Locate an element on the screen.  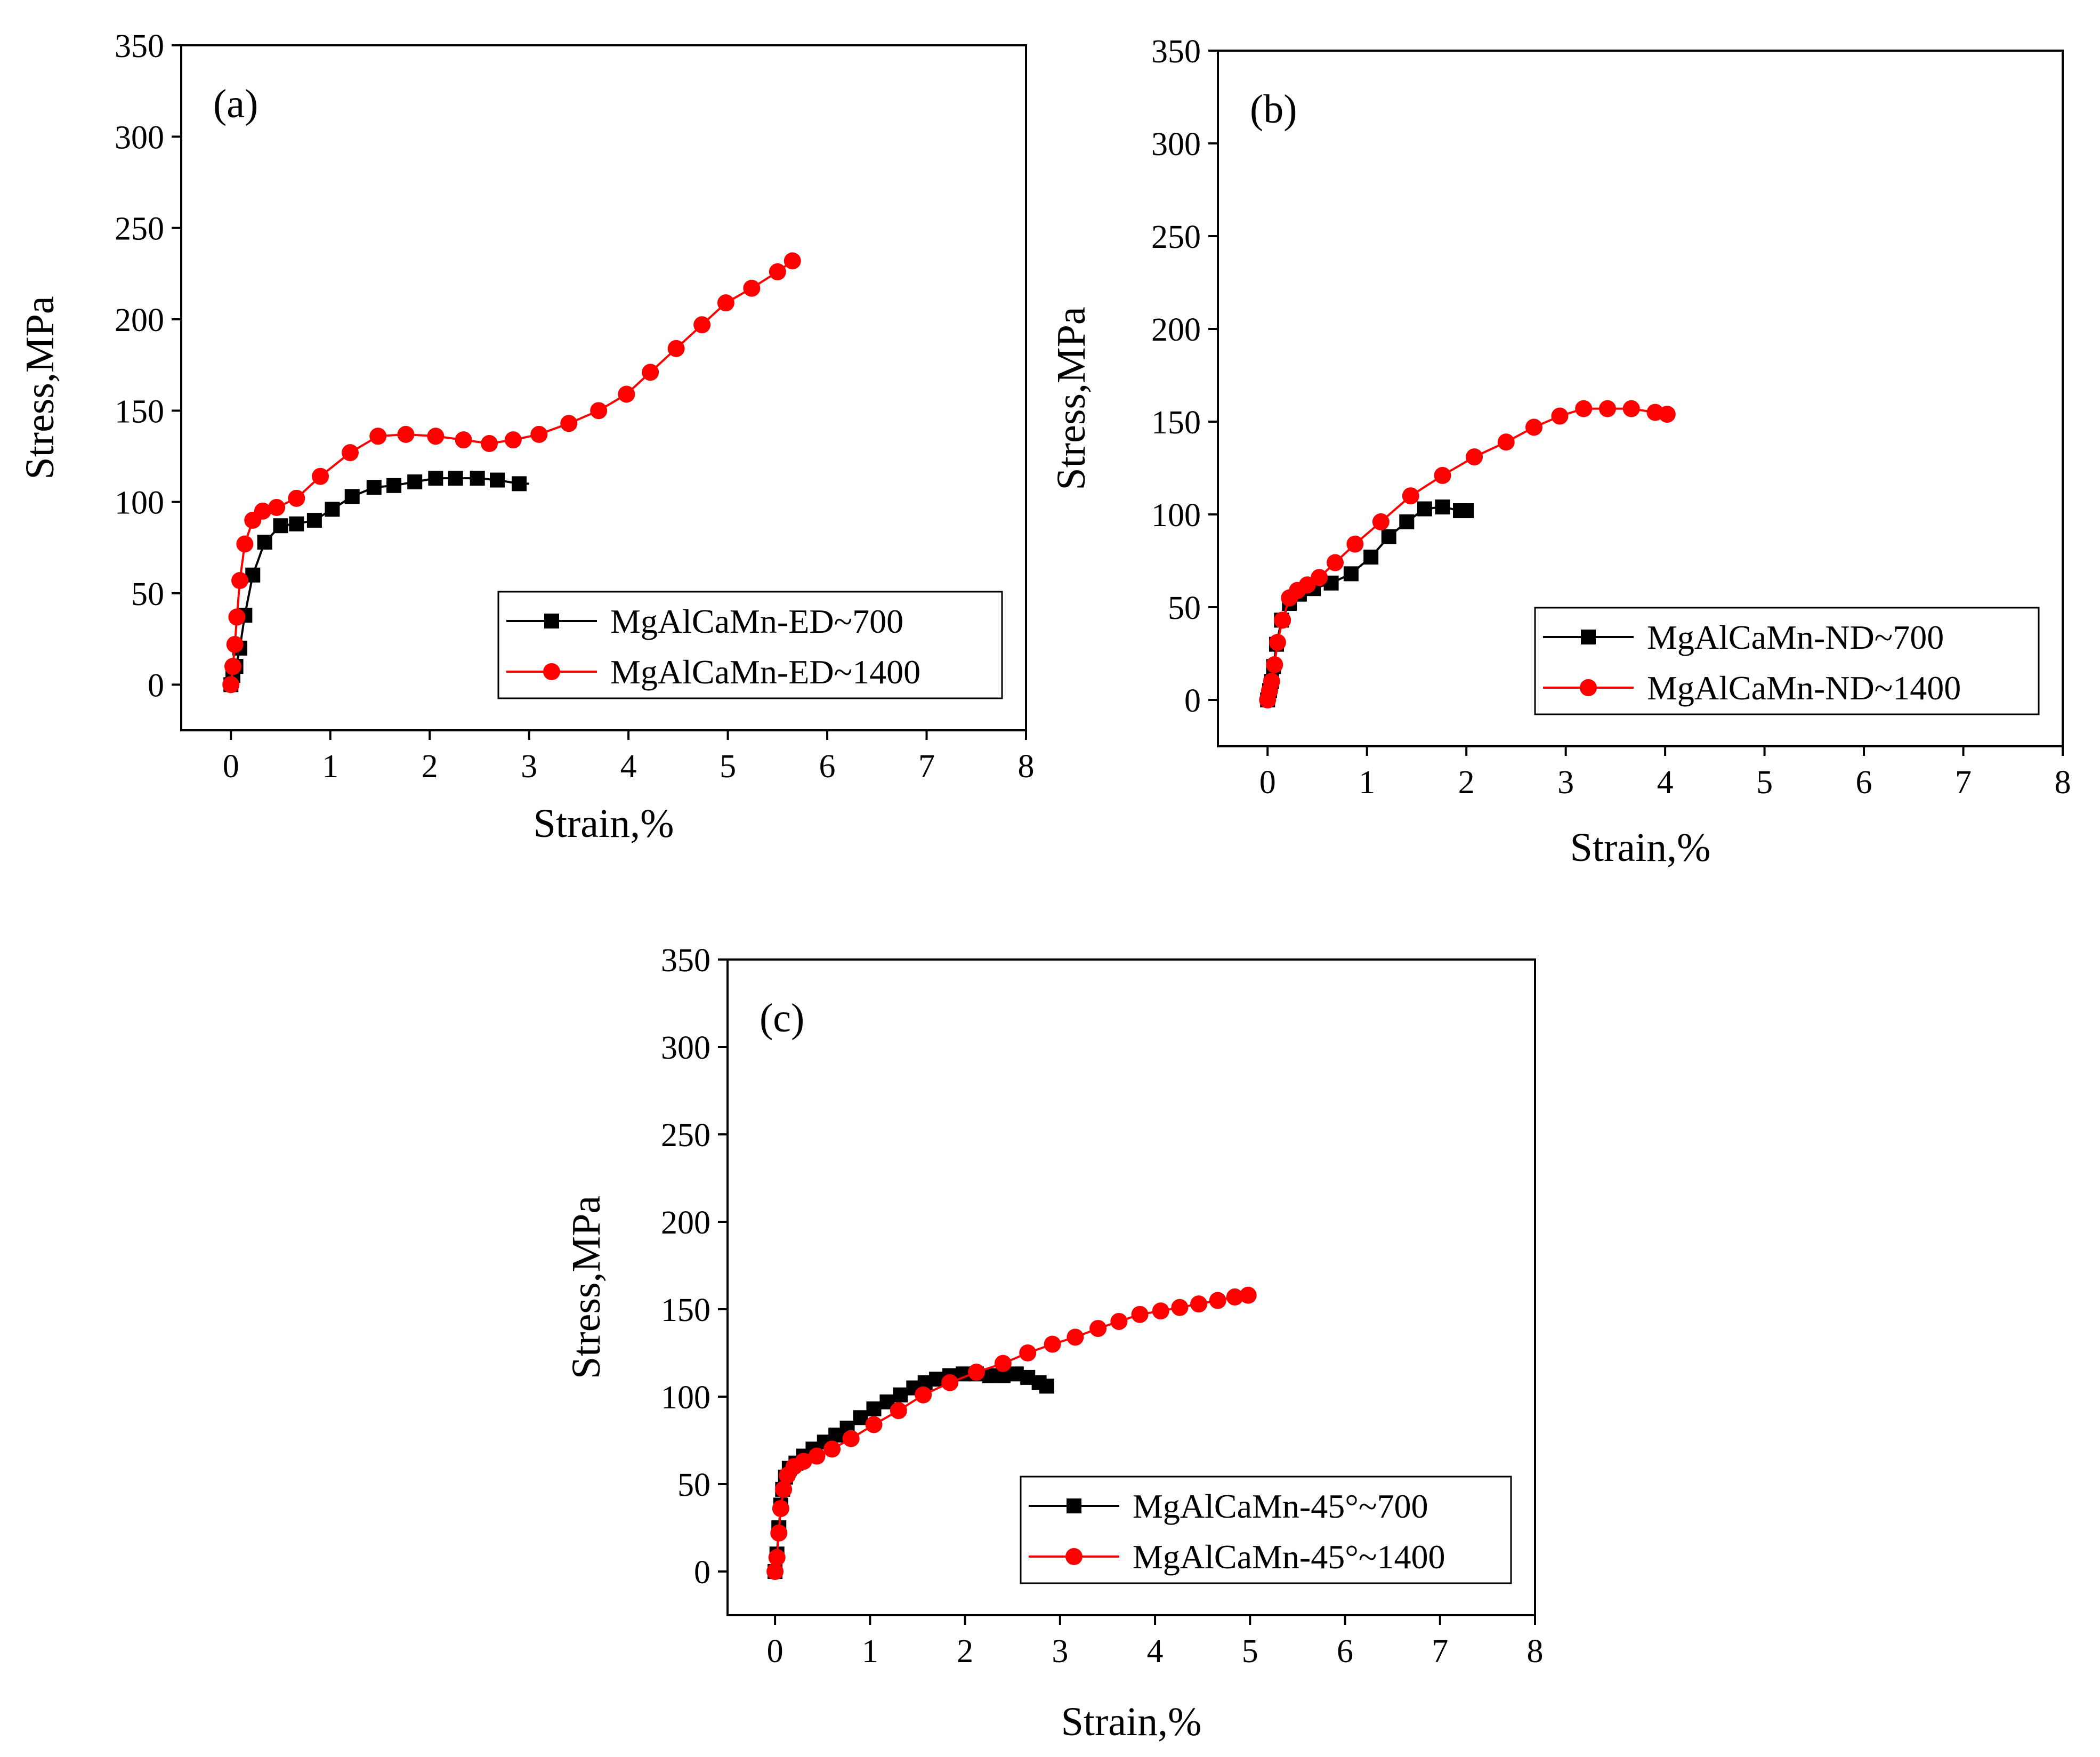
x-tick-label: 2 is located at coordinates (1467, 782).